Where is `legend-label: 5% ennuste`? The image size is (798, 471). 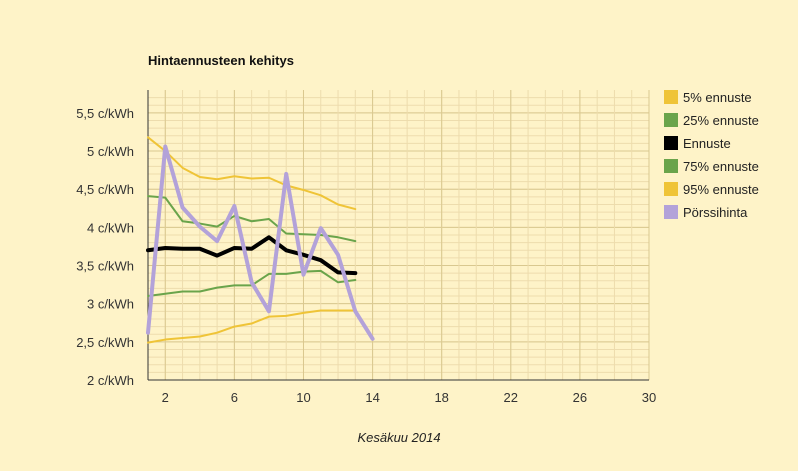
legend-label: 5% ennuste is located at coordinates (717, 97).